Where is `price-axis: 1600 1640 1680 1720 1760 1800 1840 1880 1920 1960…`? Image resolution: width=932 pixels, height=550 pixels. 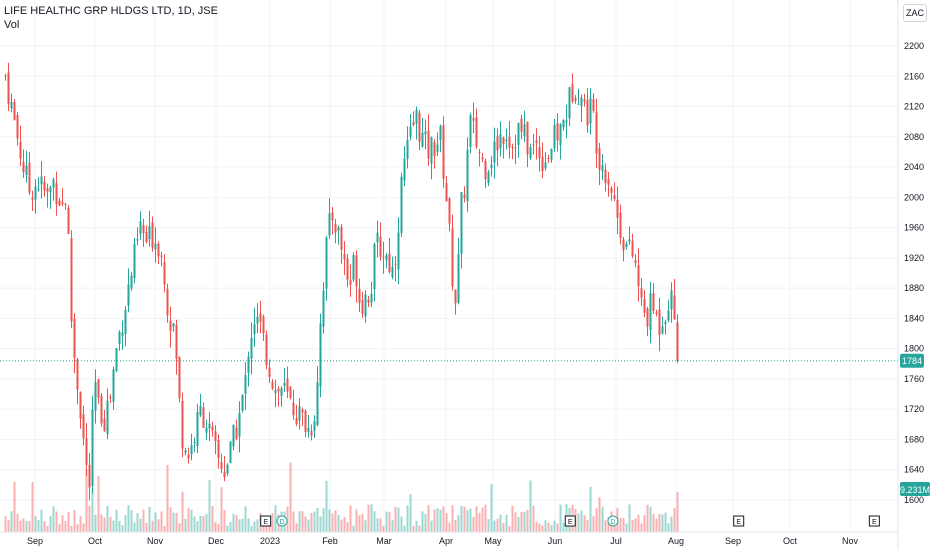 price-axis: 1600 1640 1680 1720 1760 1800 1840 1880 1920 1960… is located at coordinates (914, 273).